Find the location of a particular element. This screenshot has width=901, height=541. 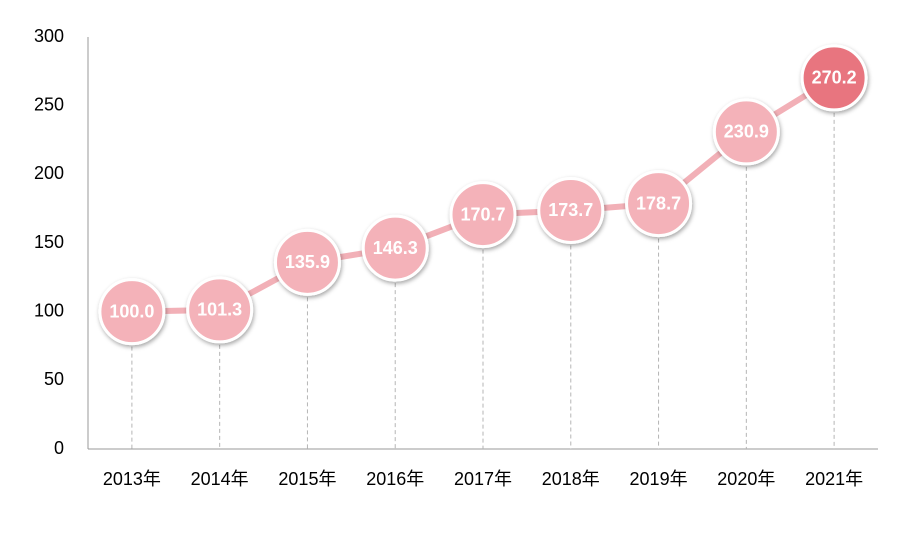

y-tick-label: 300 is located at coordinates (49, 36).